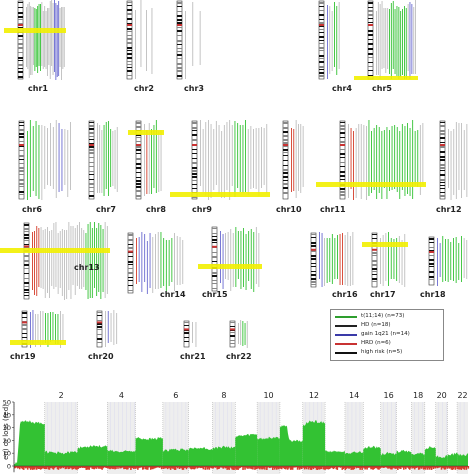 This screenshot has height=474, width=474. I want to click on gain-area-chr4, so click(121, 457).